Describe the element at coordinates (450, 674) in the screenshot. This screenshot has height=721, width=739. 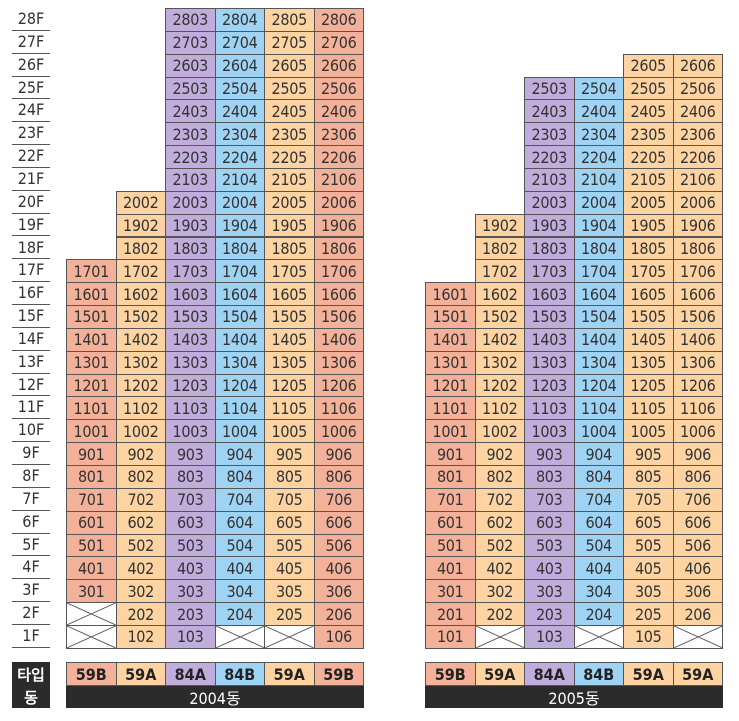
I see `type-label: 59B` at that location.